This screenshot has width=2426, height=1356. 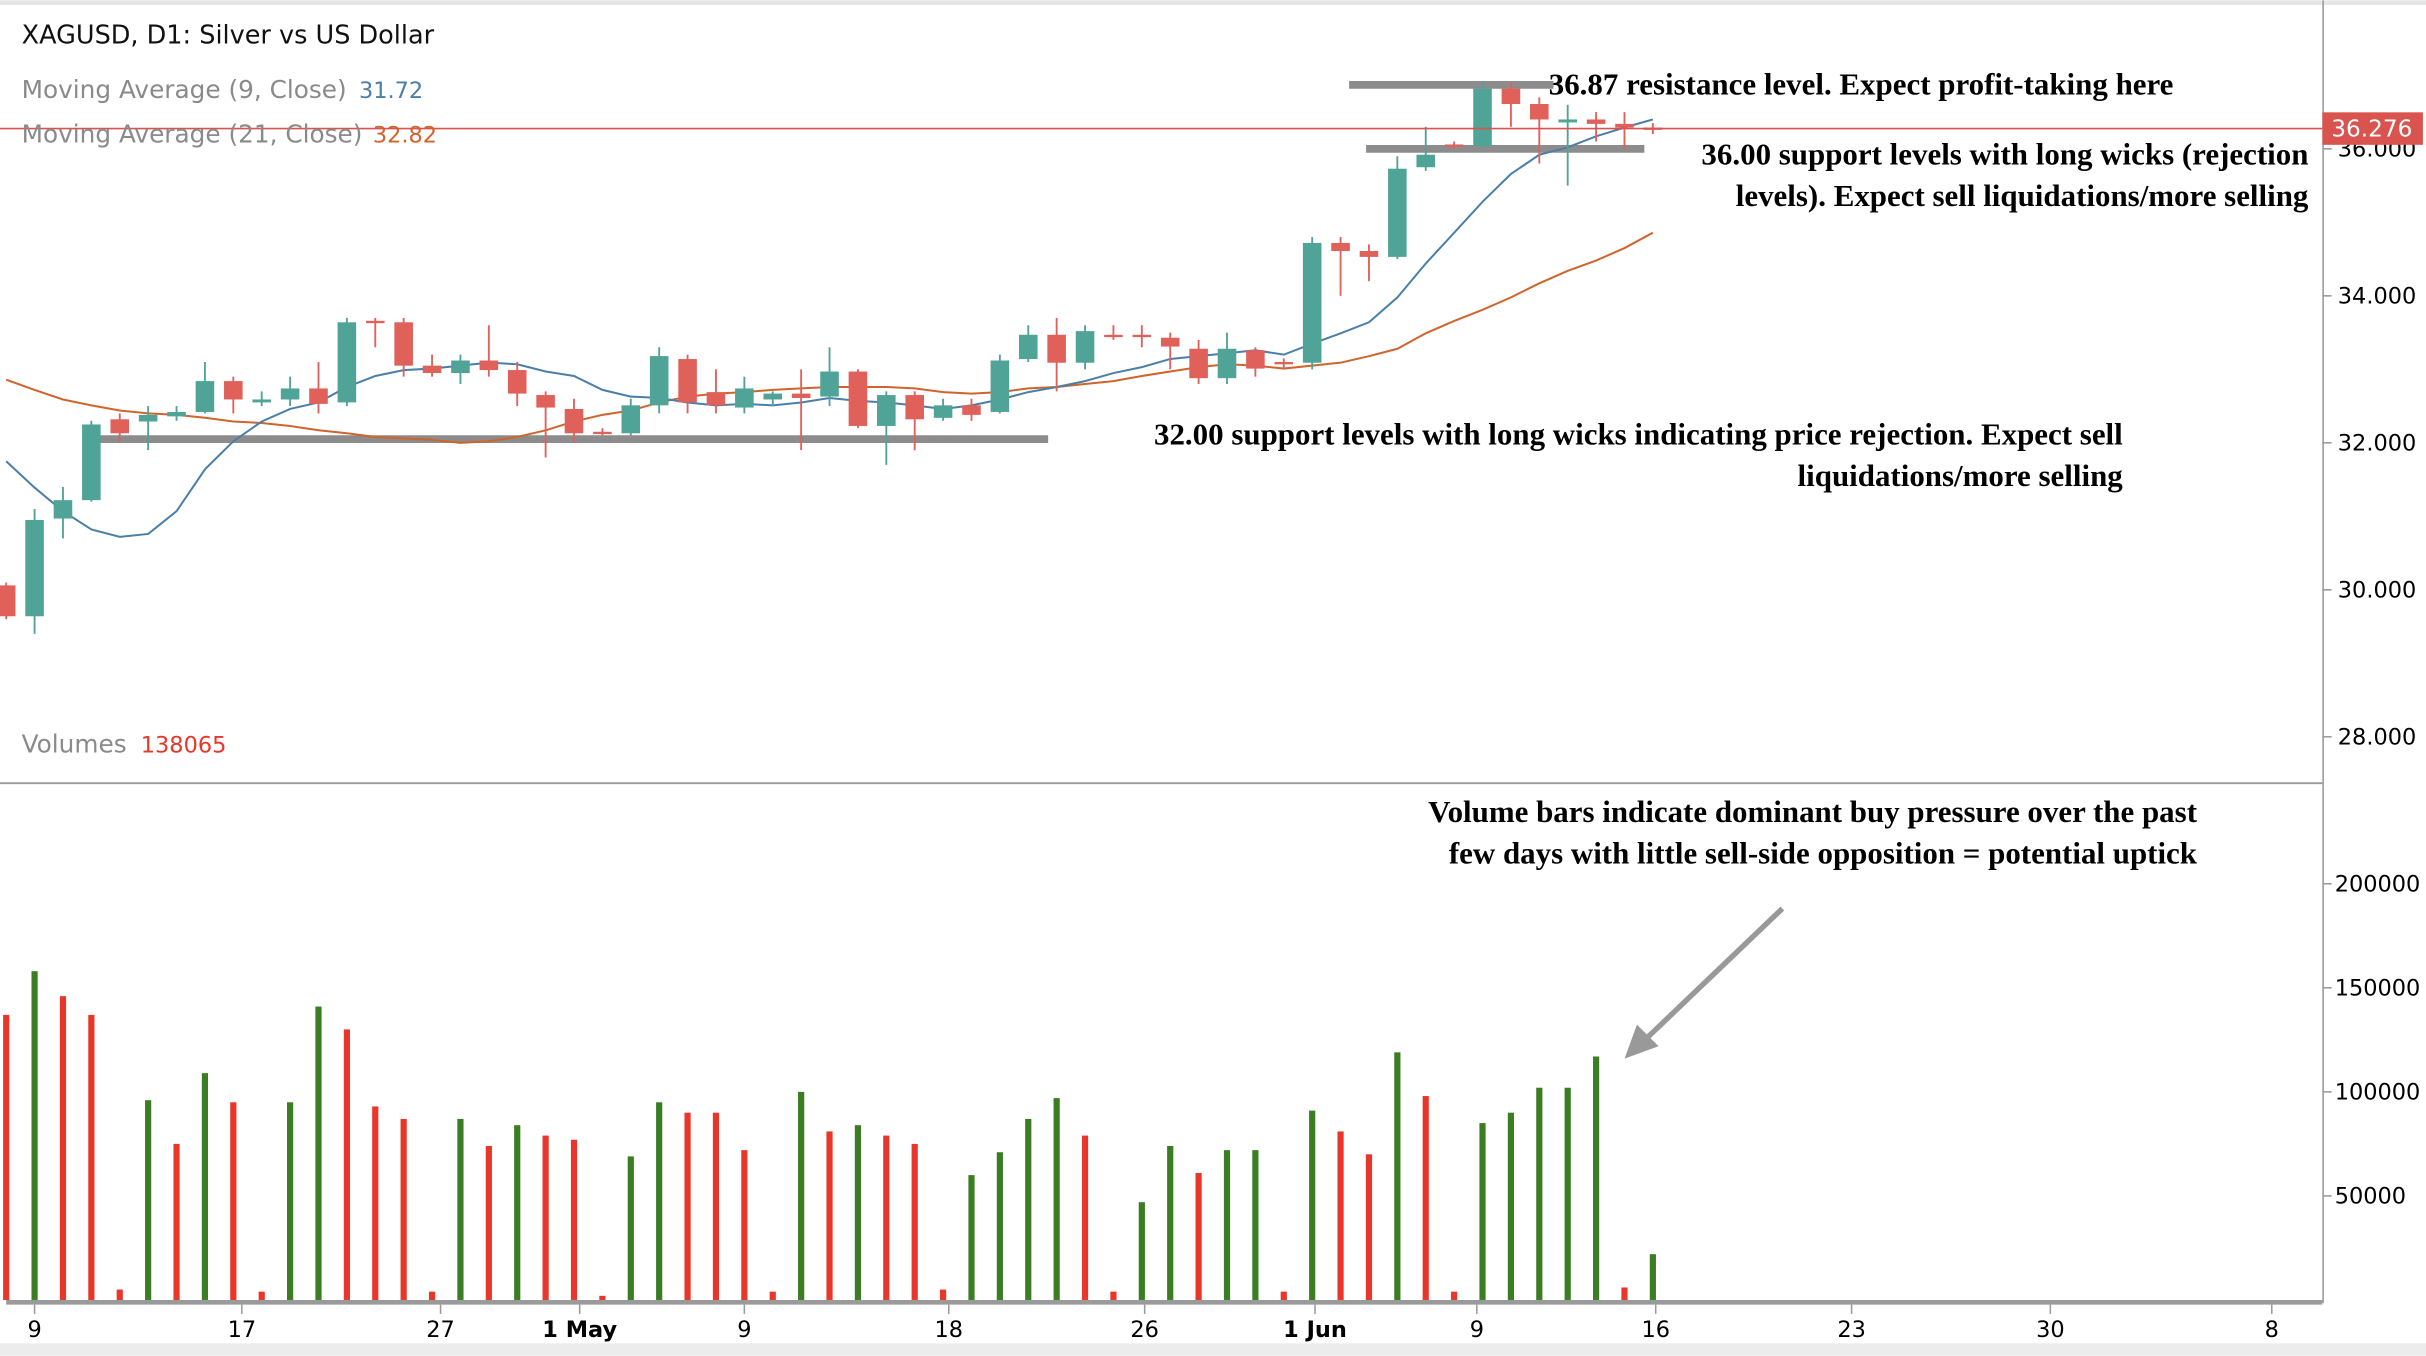 I want to click on price-tick-label: 34.000, so click(x=2377, y=297).